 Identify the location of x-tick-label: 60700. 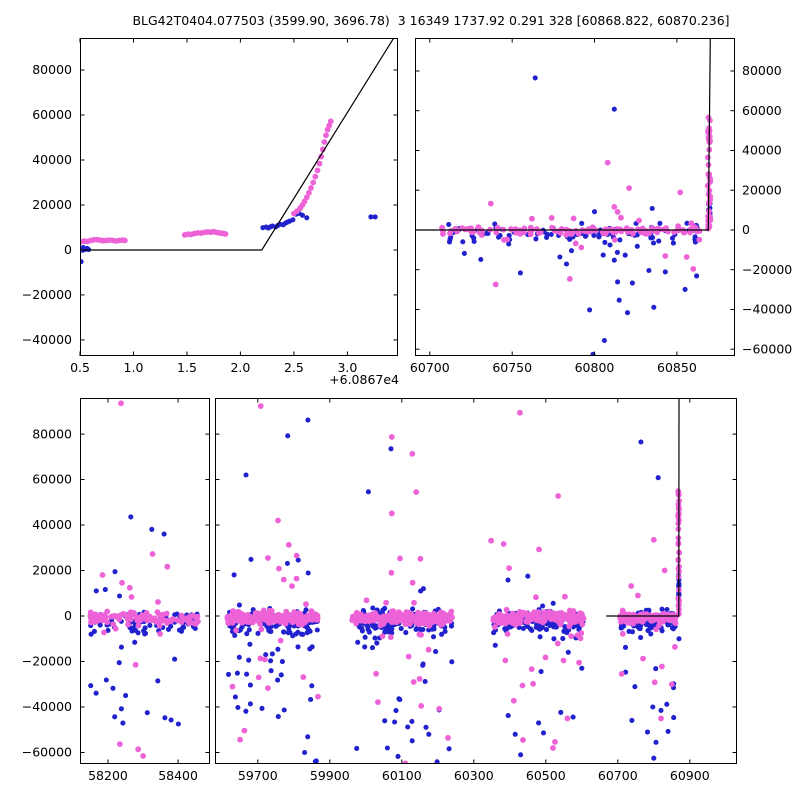
(430, 367).